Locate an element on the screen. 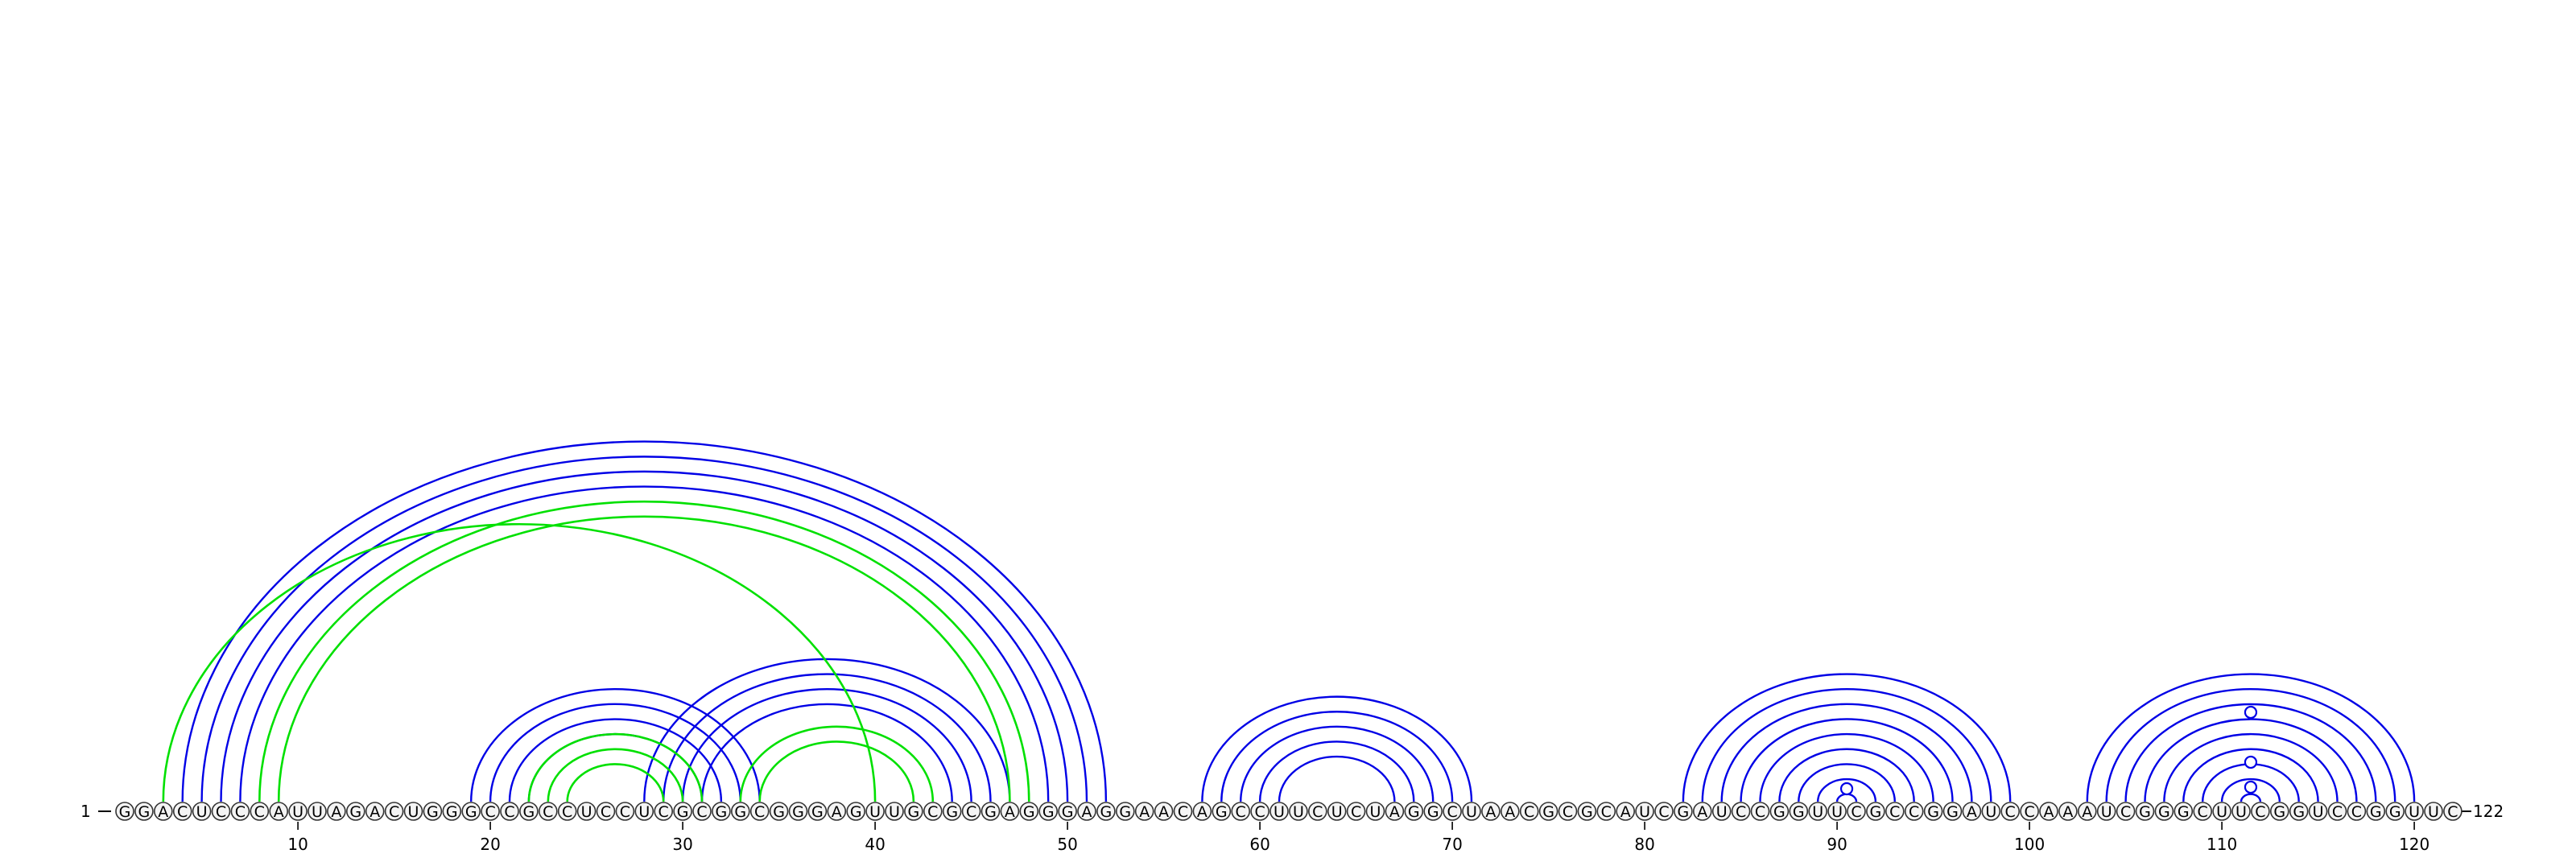 This screenshot has height=862, width=2576. nucleotide-14: A is located at coordinates (375, 811).